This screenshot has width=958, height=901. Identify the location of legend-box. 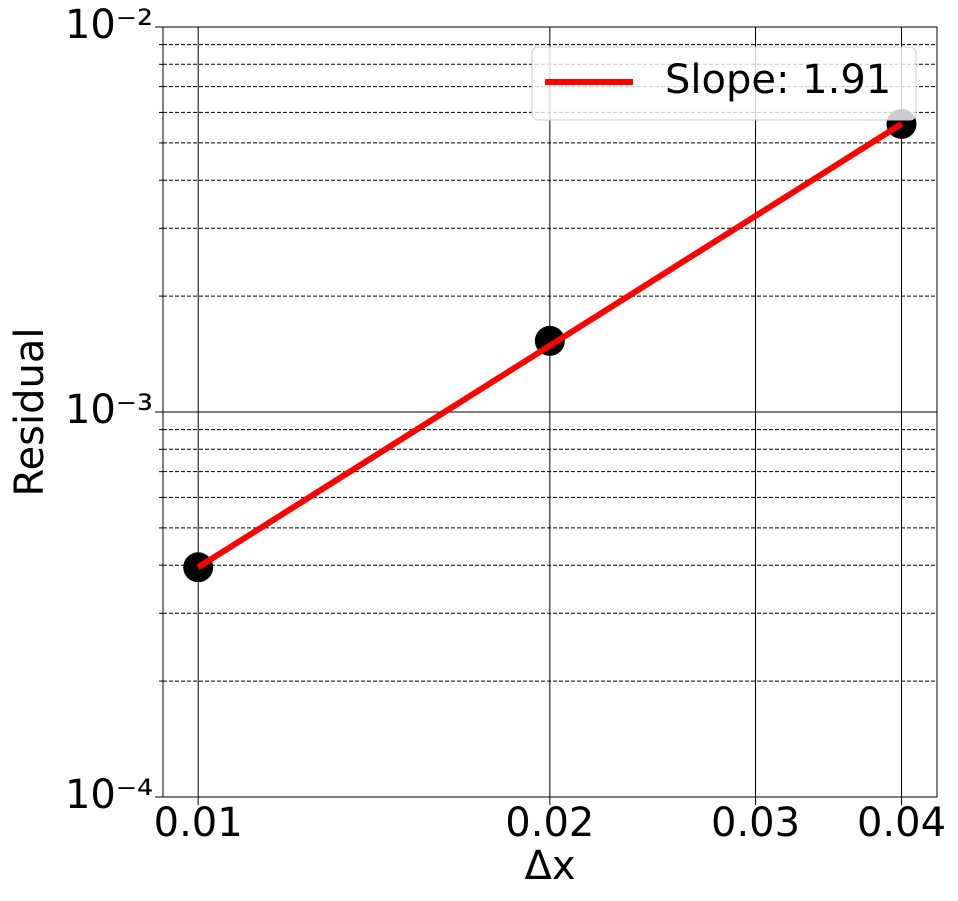
(724, 83).